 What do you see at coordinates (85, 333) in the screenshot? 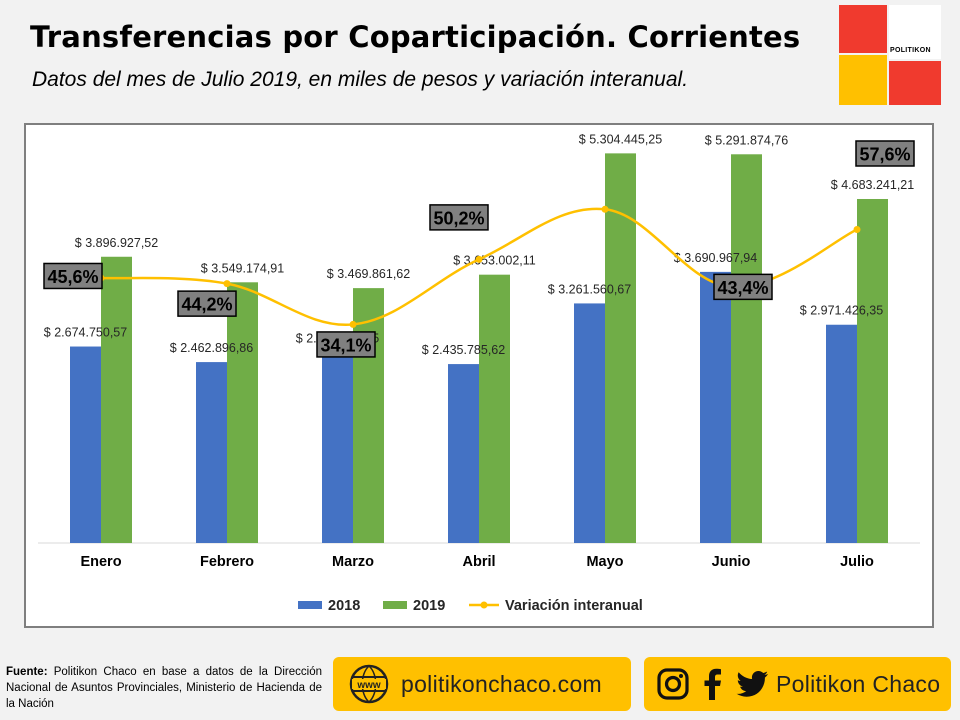
I see `data-label-2018: $ 2.674.750,57` at bounding box center [85, 333].